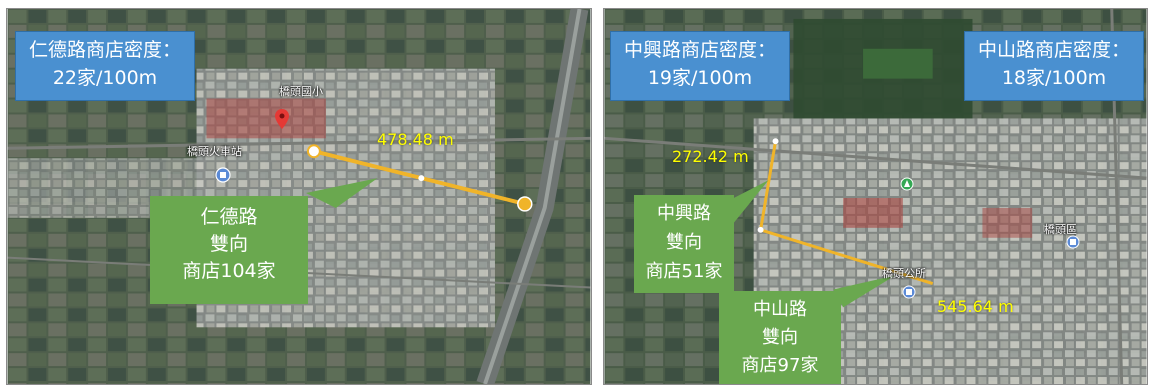 The height and width of the screenshot is (387, 1154). What do you see at coordinates (229, 217) in the screenshot?
I see `road-name: 仁德路` at bounding box center [229, 217].